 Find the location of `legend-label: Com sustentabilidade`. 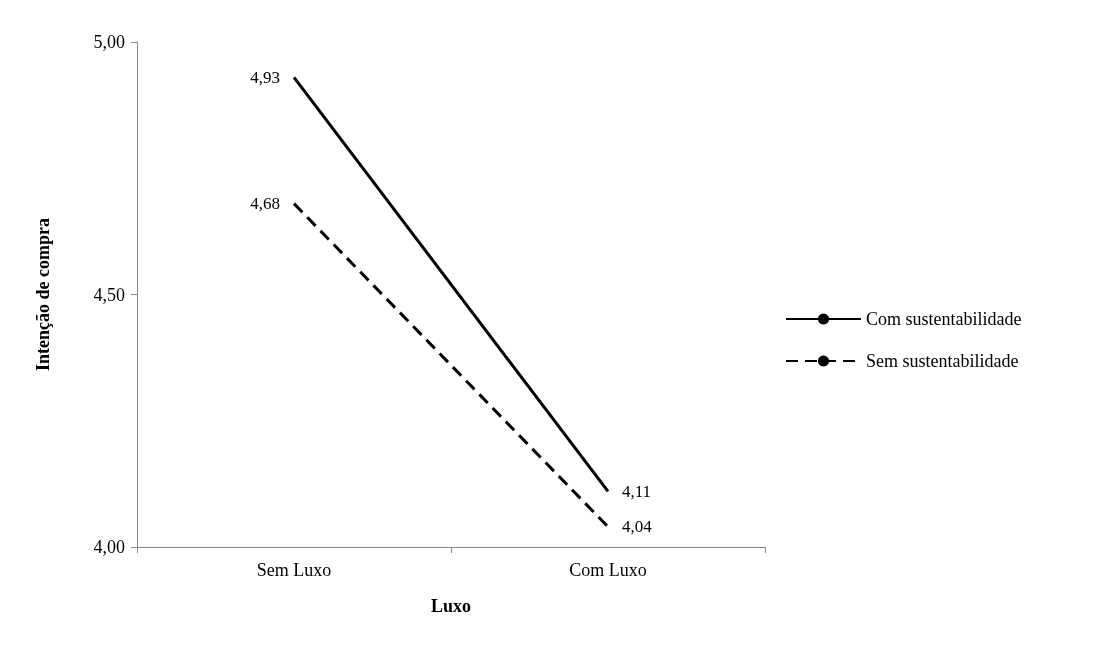

legend-label: Com sustentabilidade is located at coordinates (944, 319).